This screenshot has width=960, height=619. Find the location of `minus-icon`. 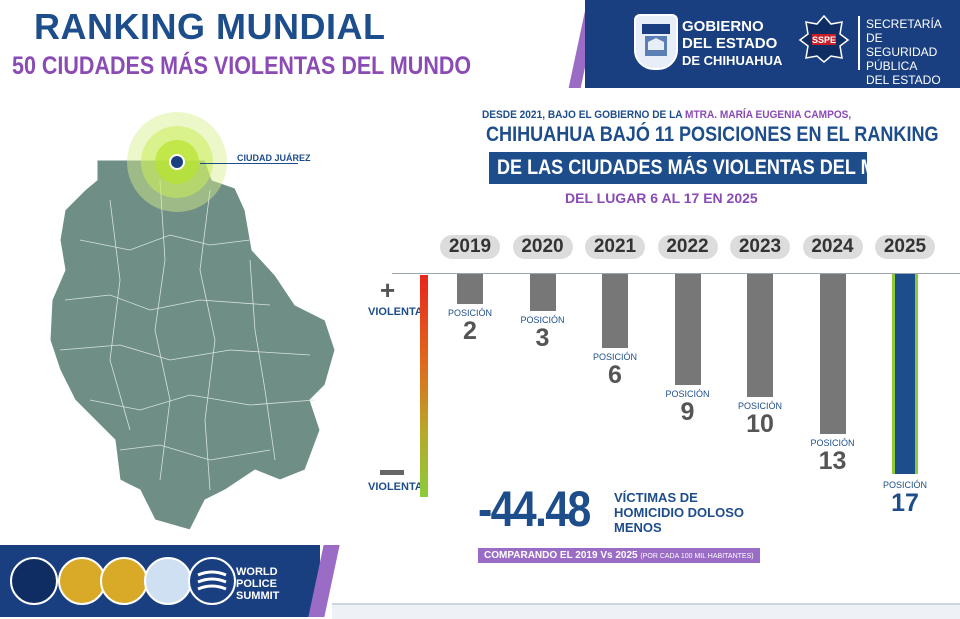

minus-icon is located at coordinates (392, 472).